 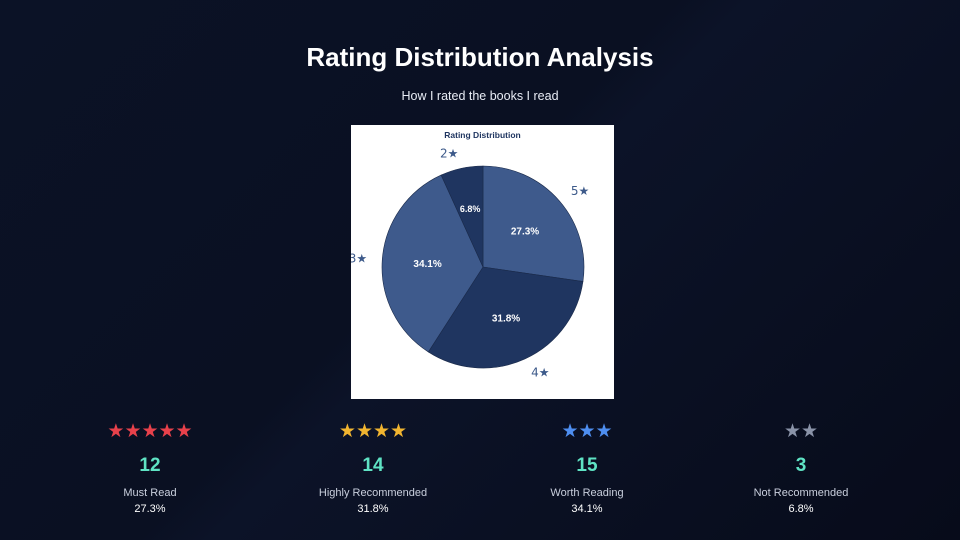 I want to click on stat-card-5-star: ★★★★★ 12 Must Read 27.3%, so click(x=150, y=468).